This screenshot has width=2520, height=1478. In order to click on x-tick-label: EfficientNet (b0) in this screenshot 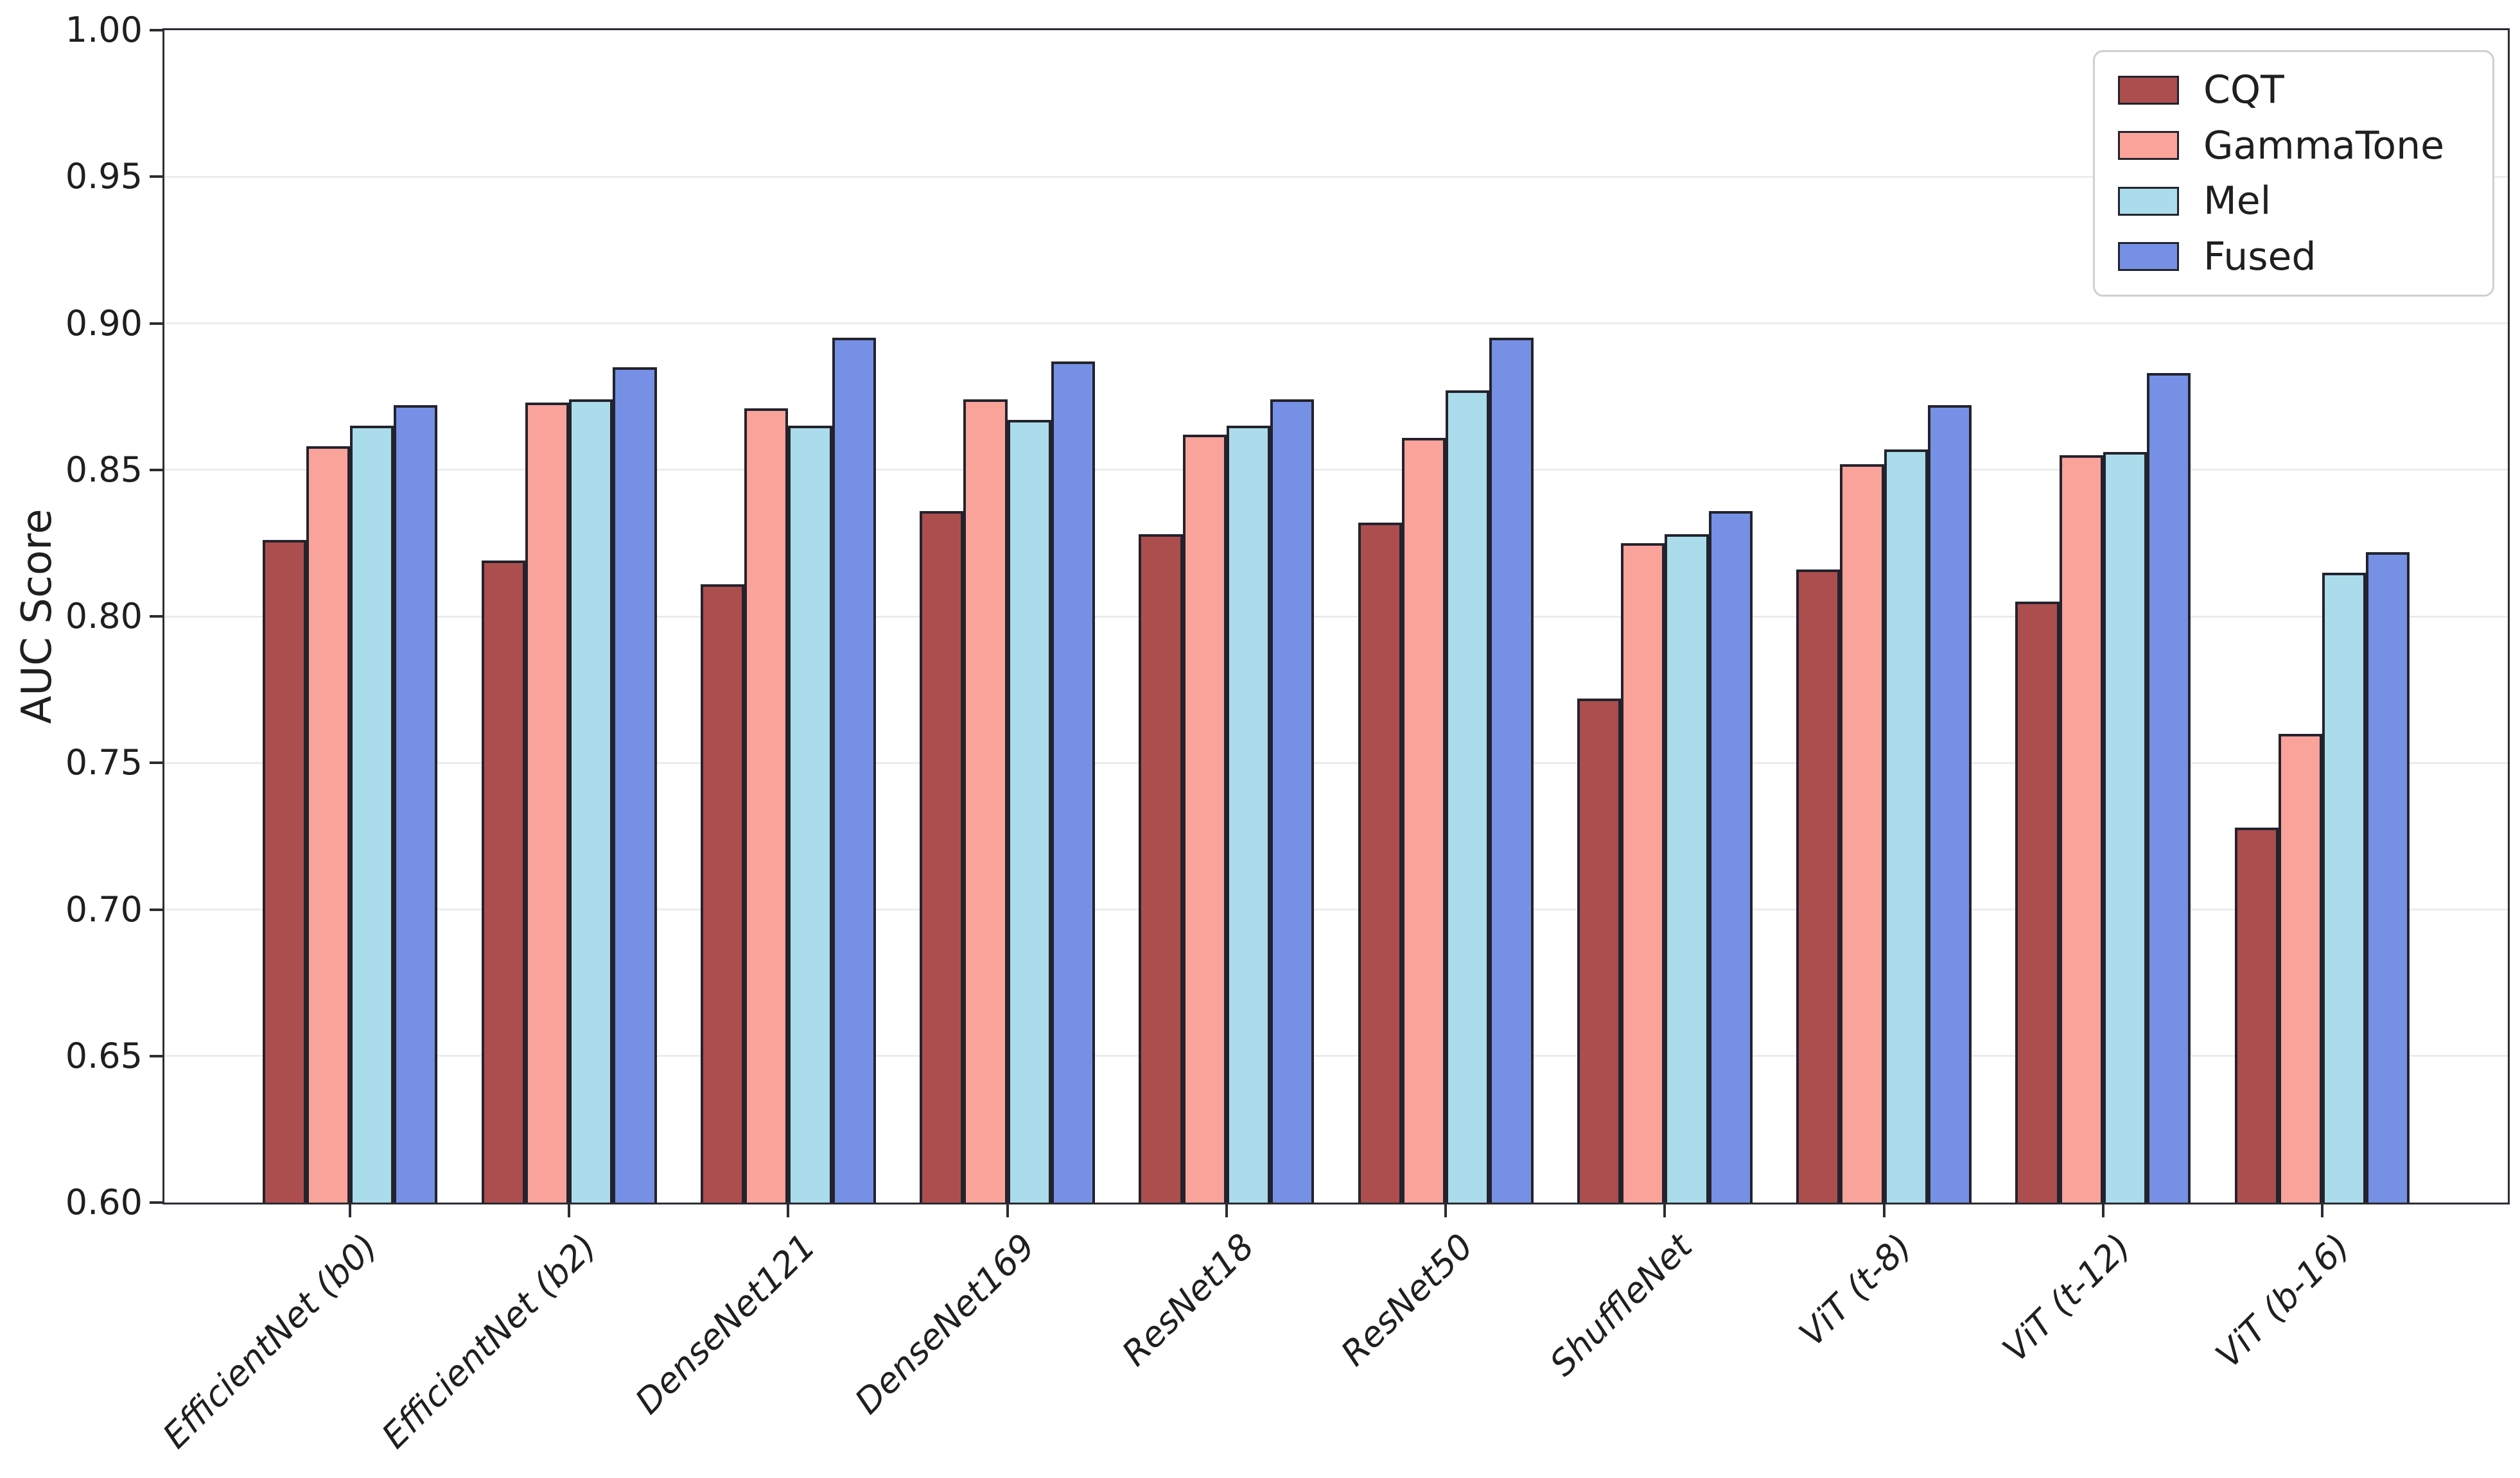, I will do `click(270, 1341)`.